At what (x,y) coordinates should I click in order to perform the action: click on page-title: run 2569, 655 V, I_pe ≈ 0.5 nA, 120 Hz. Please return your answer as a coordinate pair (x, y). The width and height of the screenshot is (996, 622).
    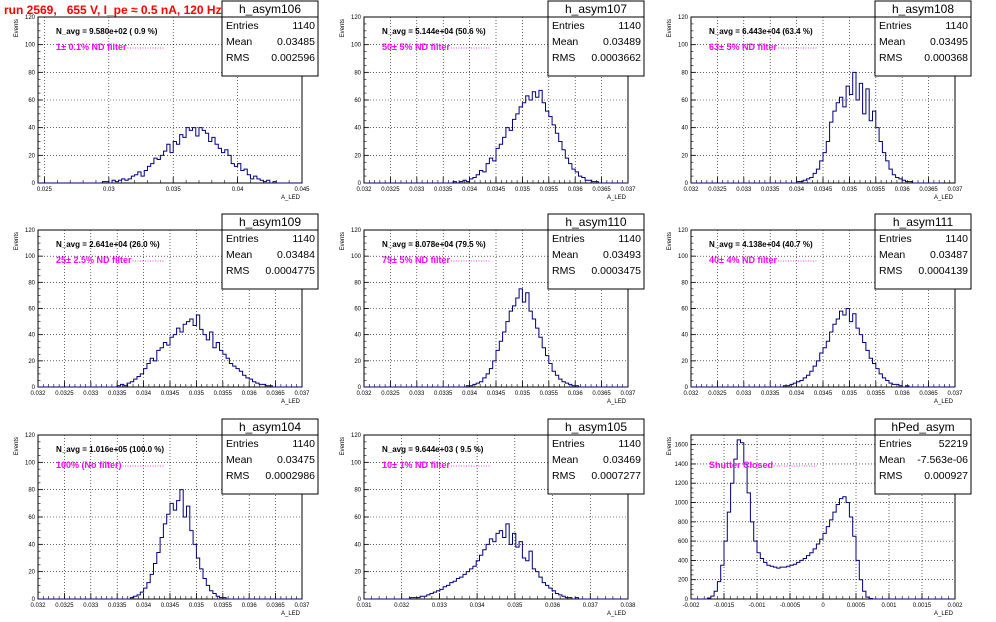
    Looking at the image, I should click on (113, 10).